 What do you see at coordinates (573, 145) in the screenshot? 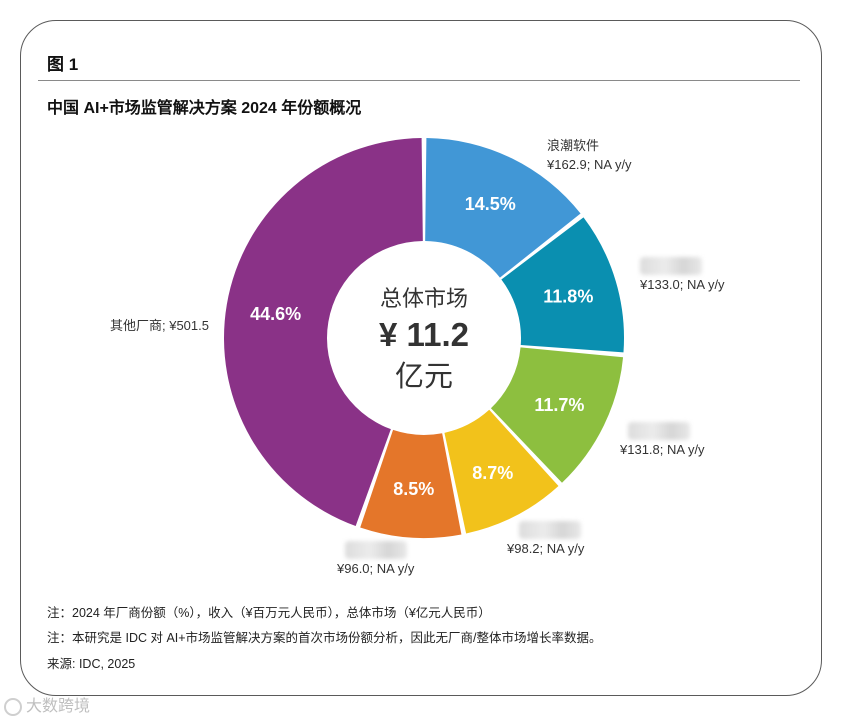
I see `callout-inspur-name: 浪潮软件` at bounding box center [573, 145].